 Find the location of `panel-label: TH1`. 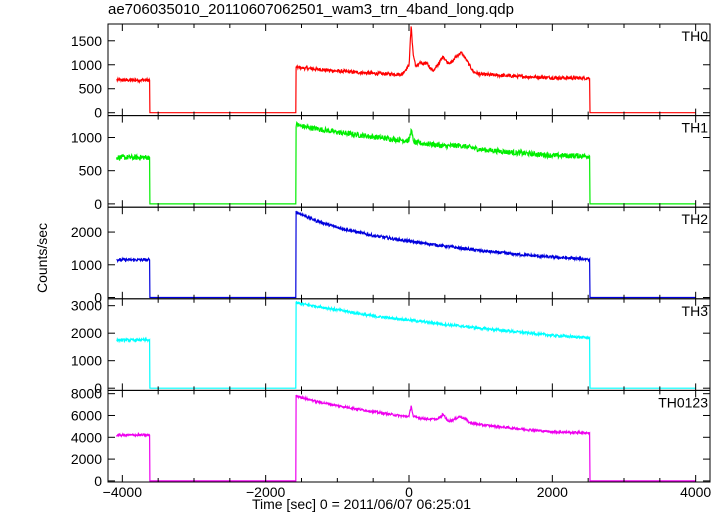

panel-label: TH1 is located at coordinates (695, 128).